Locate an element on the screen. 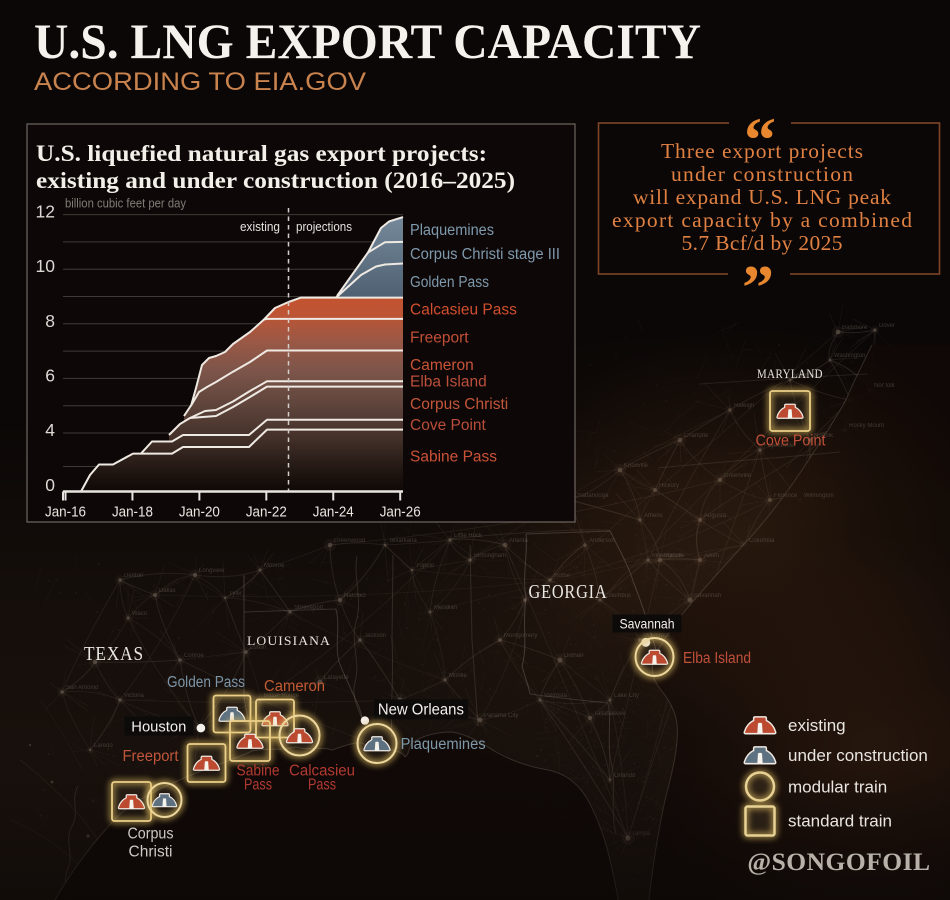 This screenshot has width=950, height=900. svg-text: Jan-16 is located at coordinates (65, 512).